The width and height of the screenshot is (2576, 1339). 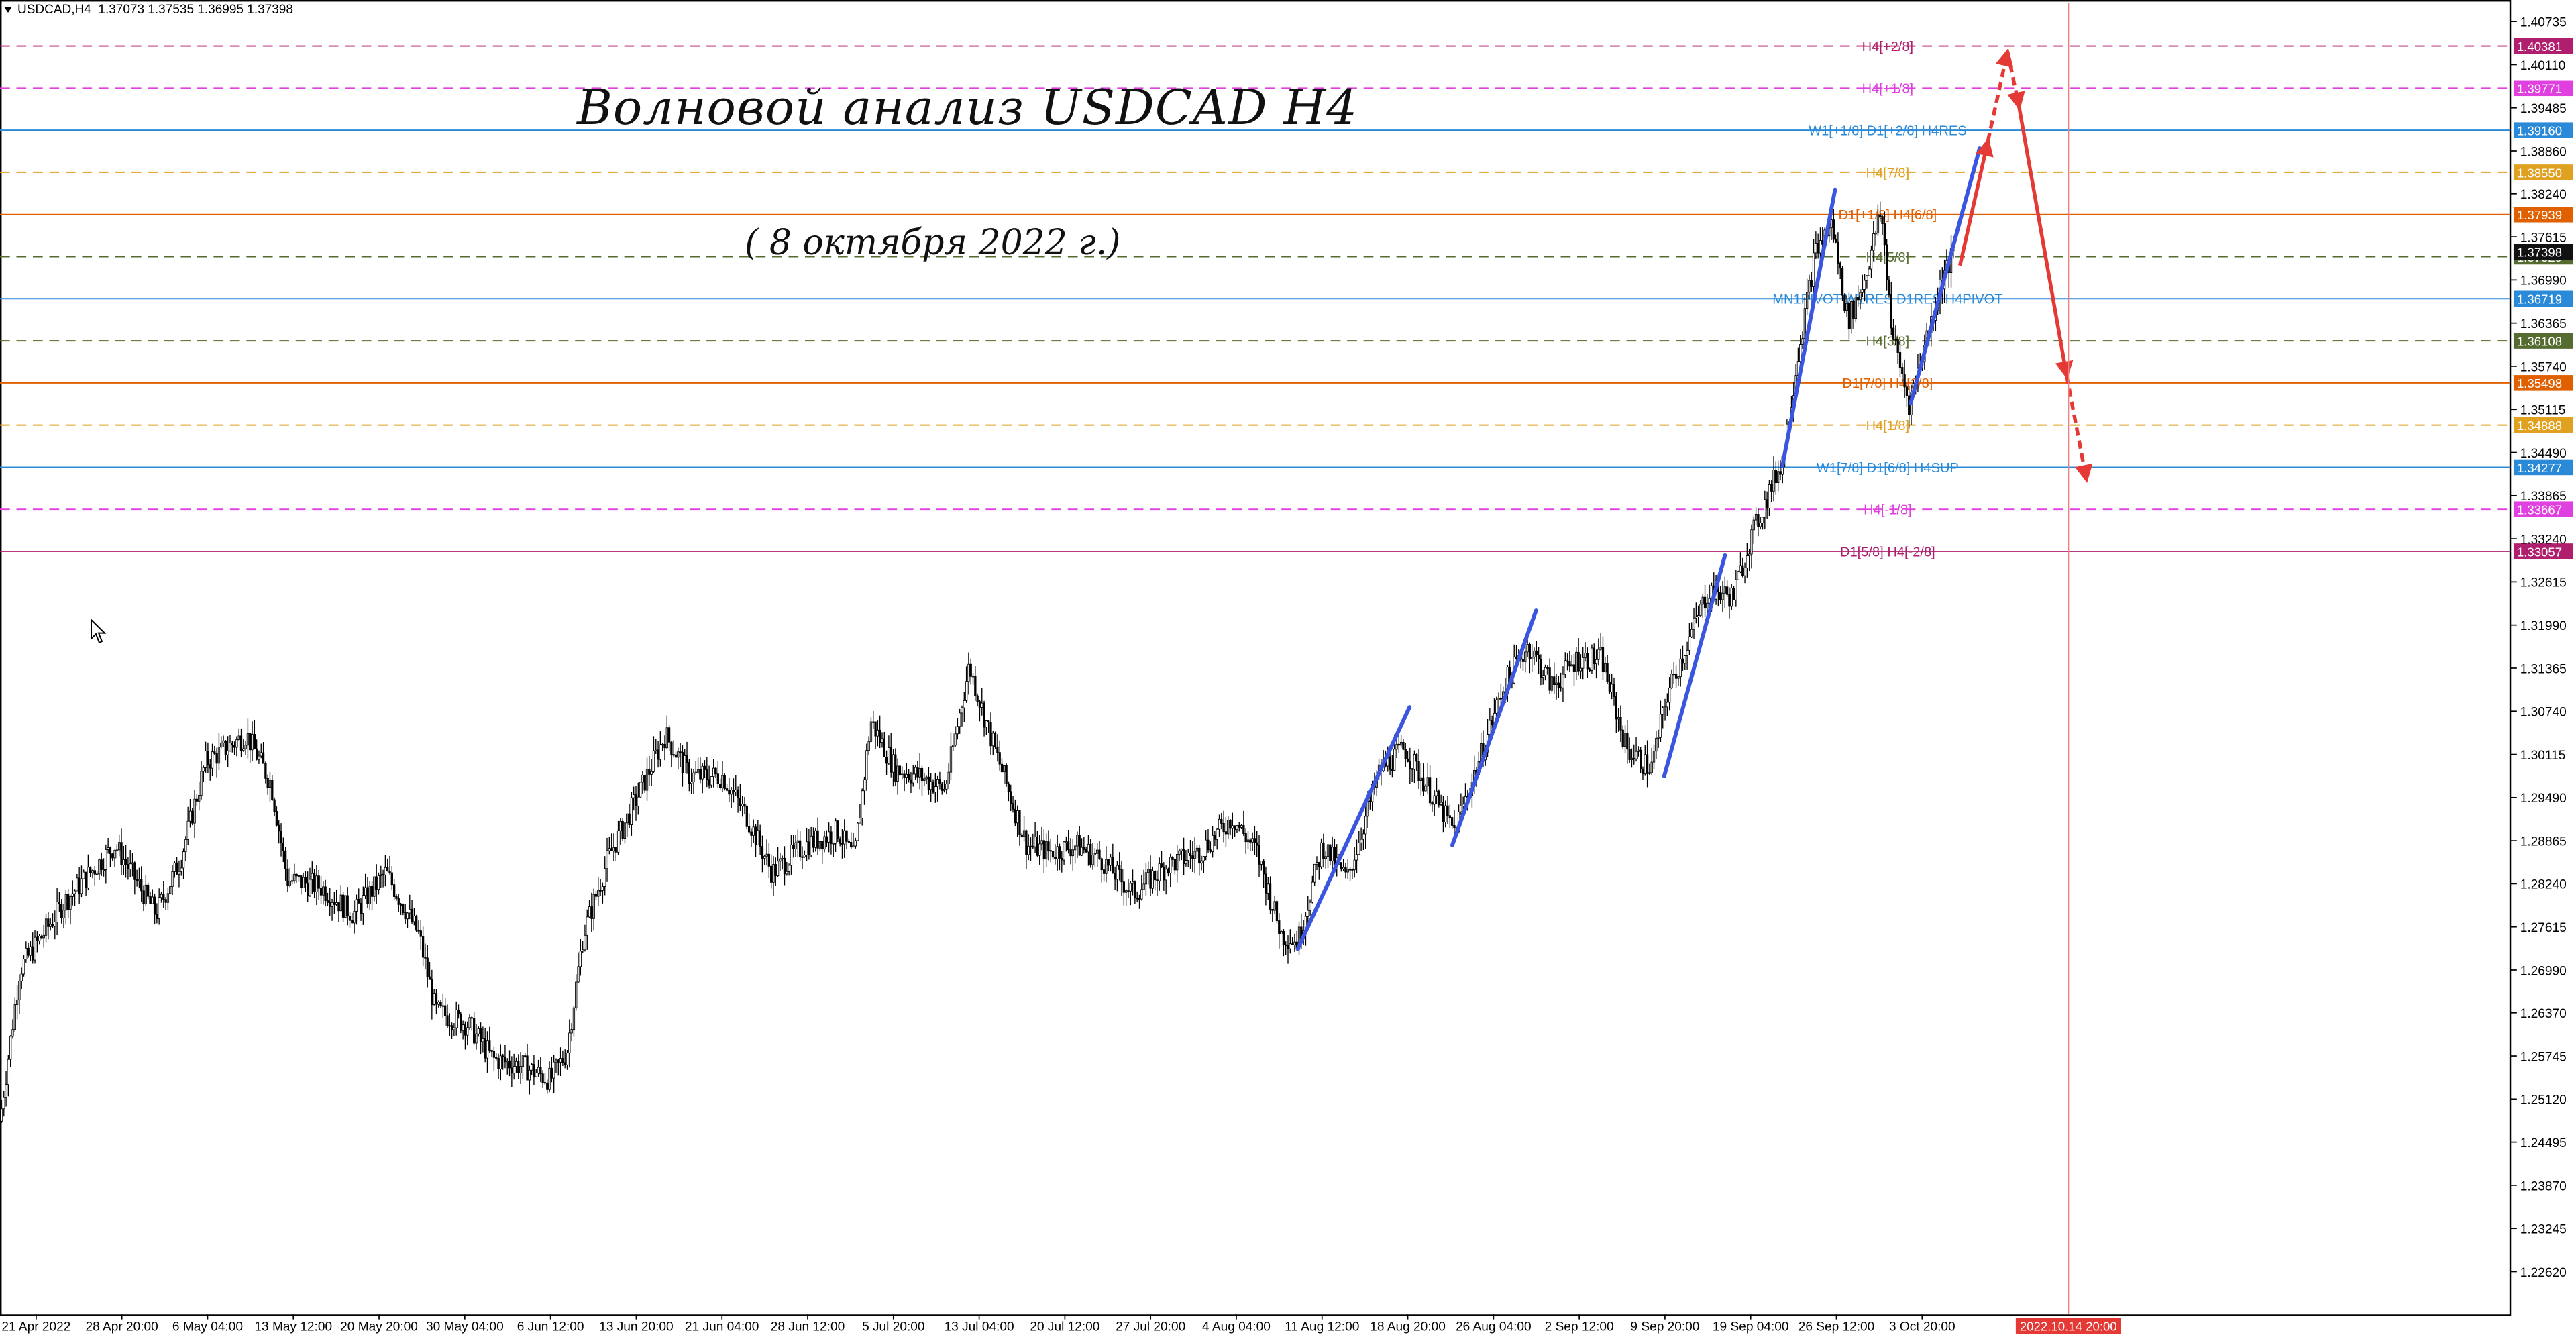 What do you see at coordinates (2543, 551) in the screenshot?
I see `level-price-tag` at bounding box center [2543, 551].